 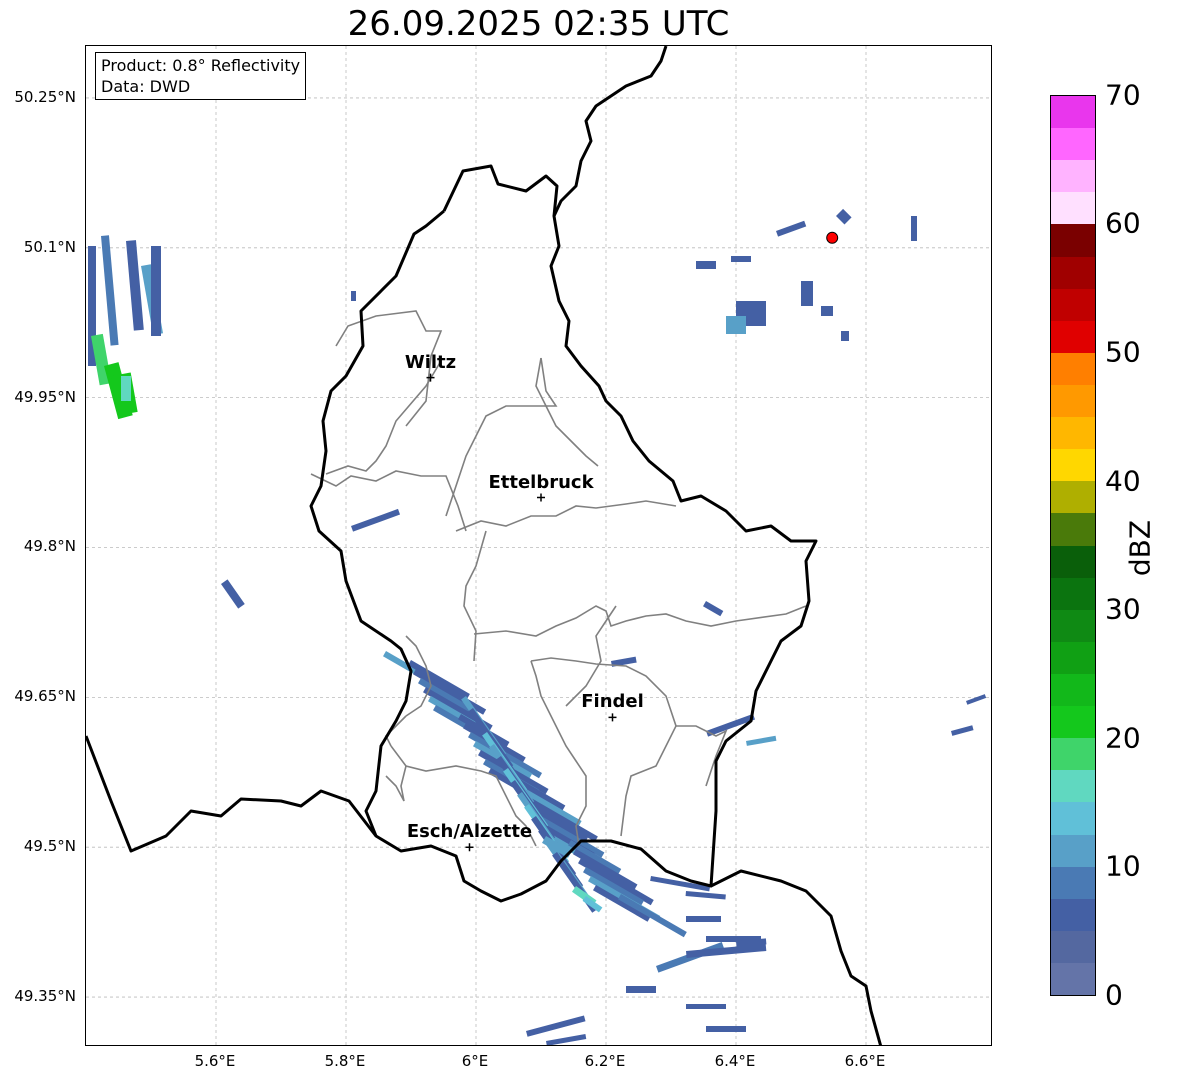 What do you see at coordinates (1123, 866) in the screenshot?
I see `colorbar-tick: 10` at bounding box center [1123, 866].